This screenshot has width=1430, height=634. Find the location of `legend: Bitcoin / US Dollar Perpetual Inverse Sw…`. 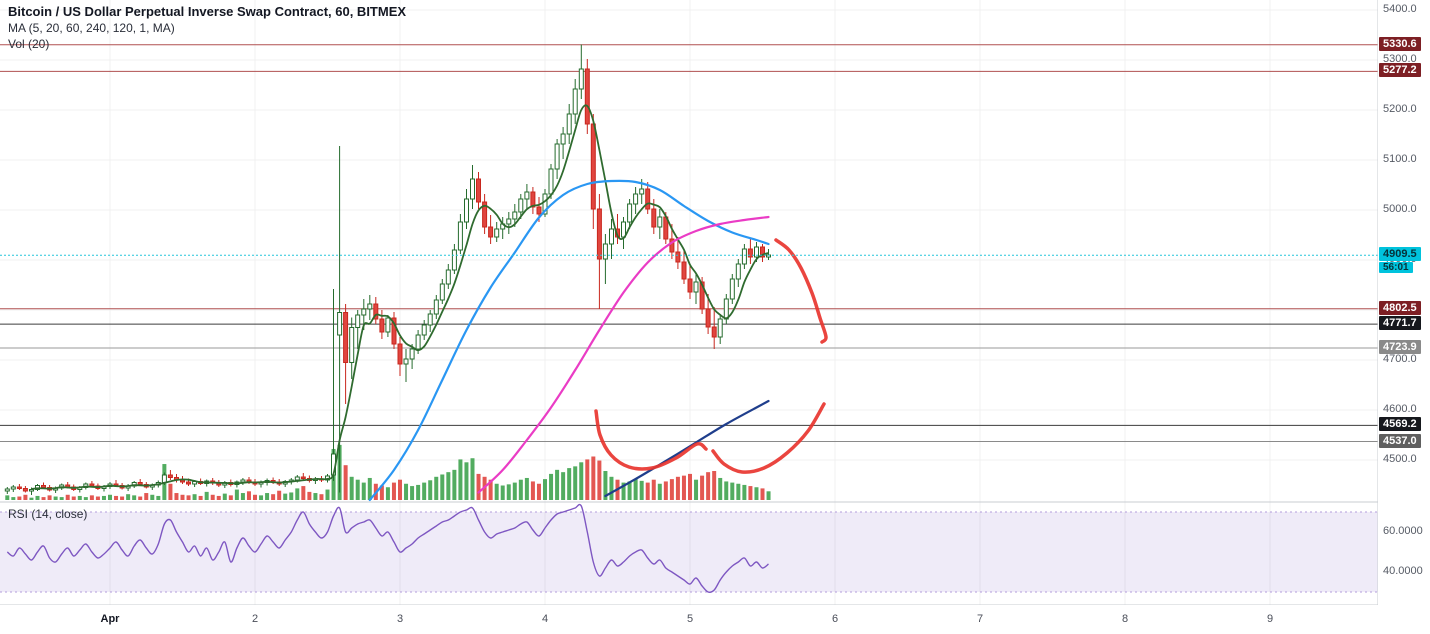

legend: Bitcoin / US Dollar Perpetual Inverse Sw… is located at coordinates (207, 28).